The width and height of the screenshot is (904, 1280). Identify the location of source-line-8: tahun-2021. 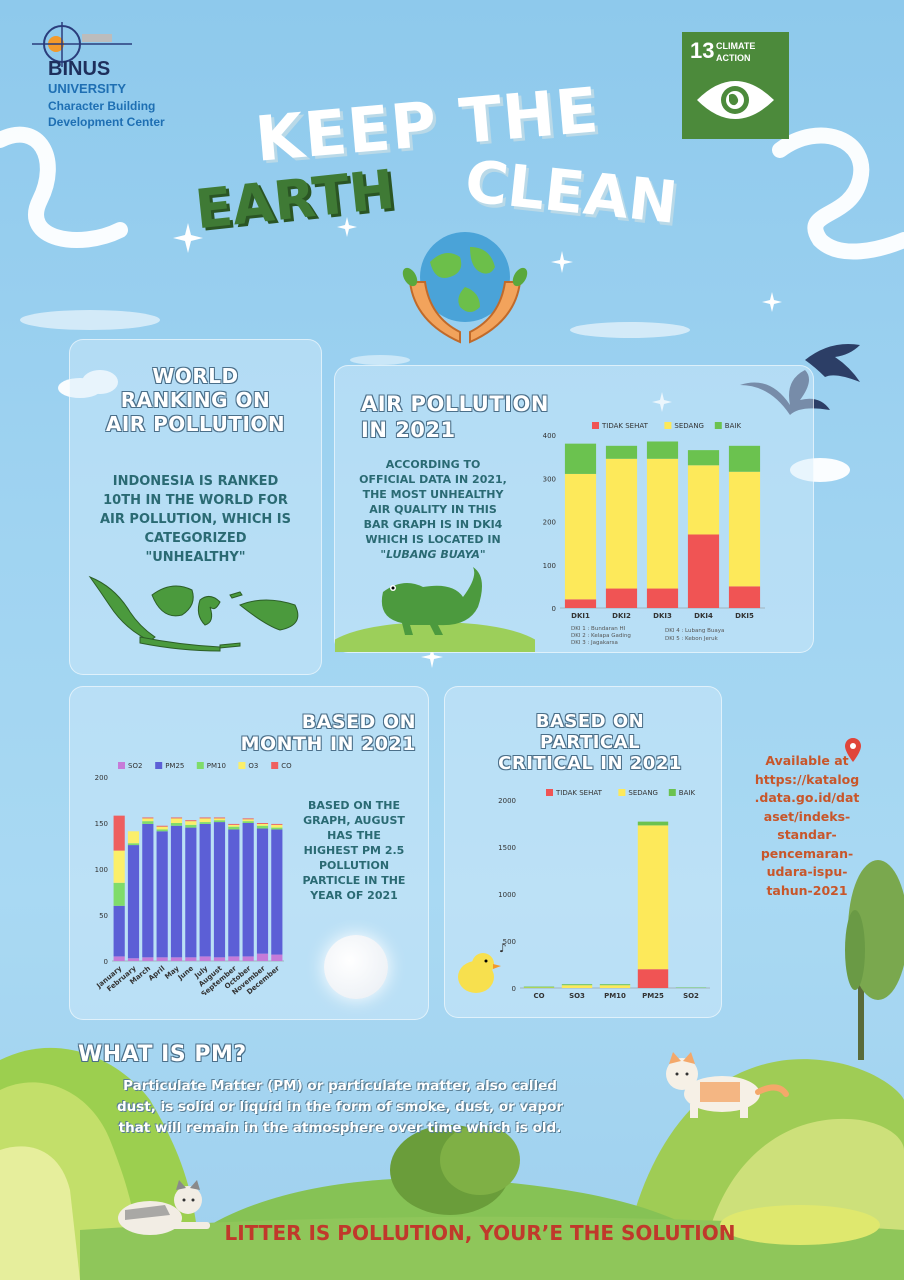
(807, 890).